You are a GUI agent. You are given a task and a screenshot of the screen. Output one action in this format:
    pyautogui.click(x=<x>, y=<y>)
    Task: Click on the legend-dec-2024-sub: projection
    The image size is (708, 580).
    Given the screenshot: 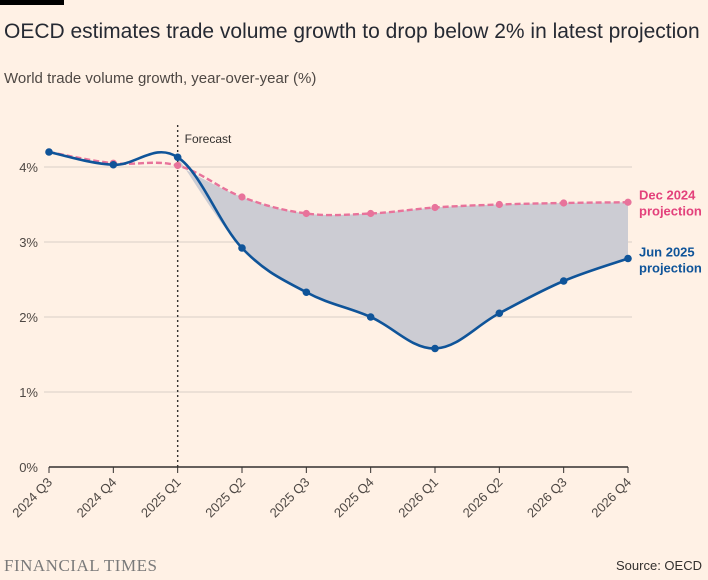 What is the action you would take?
    pyautogui.click(x=670, y=210)
    